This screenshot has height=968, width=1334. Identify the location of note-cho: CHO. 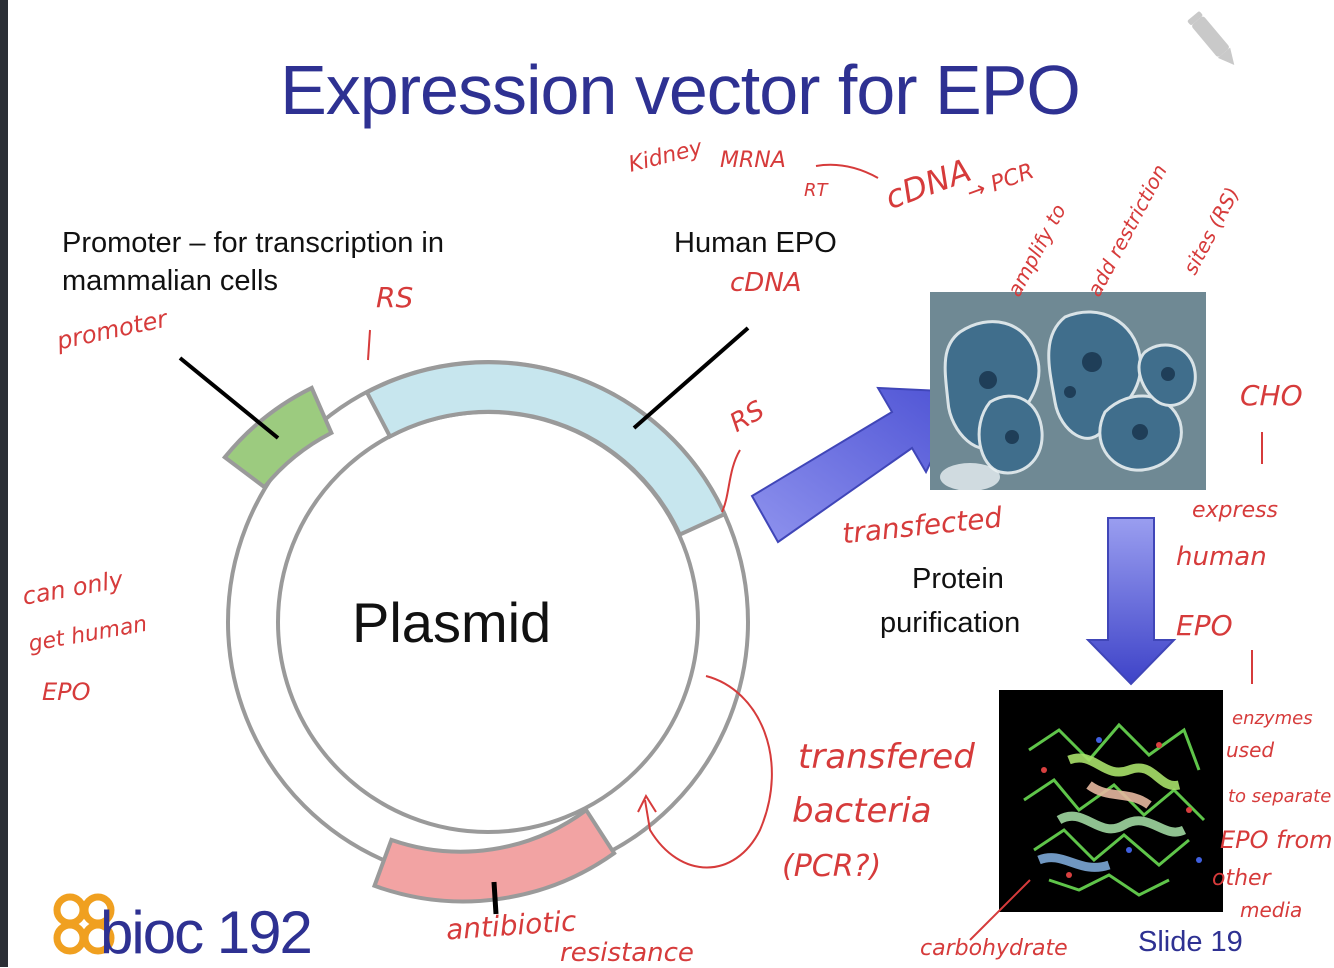
(1271, 395).